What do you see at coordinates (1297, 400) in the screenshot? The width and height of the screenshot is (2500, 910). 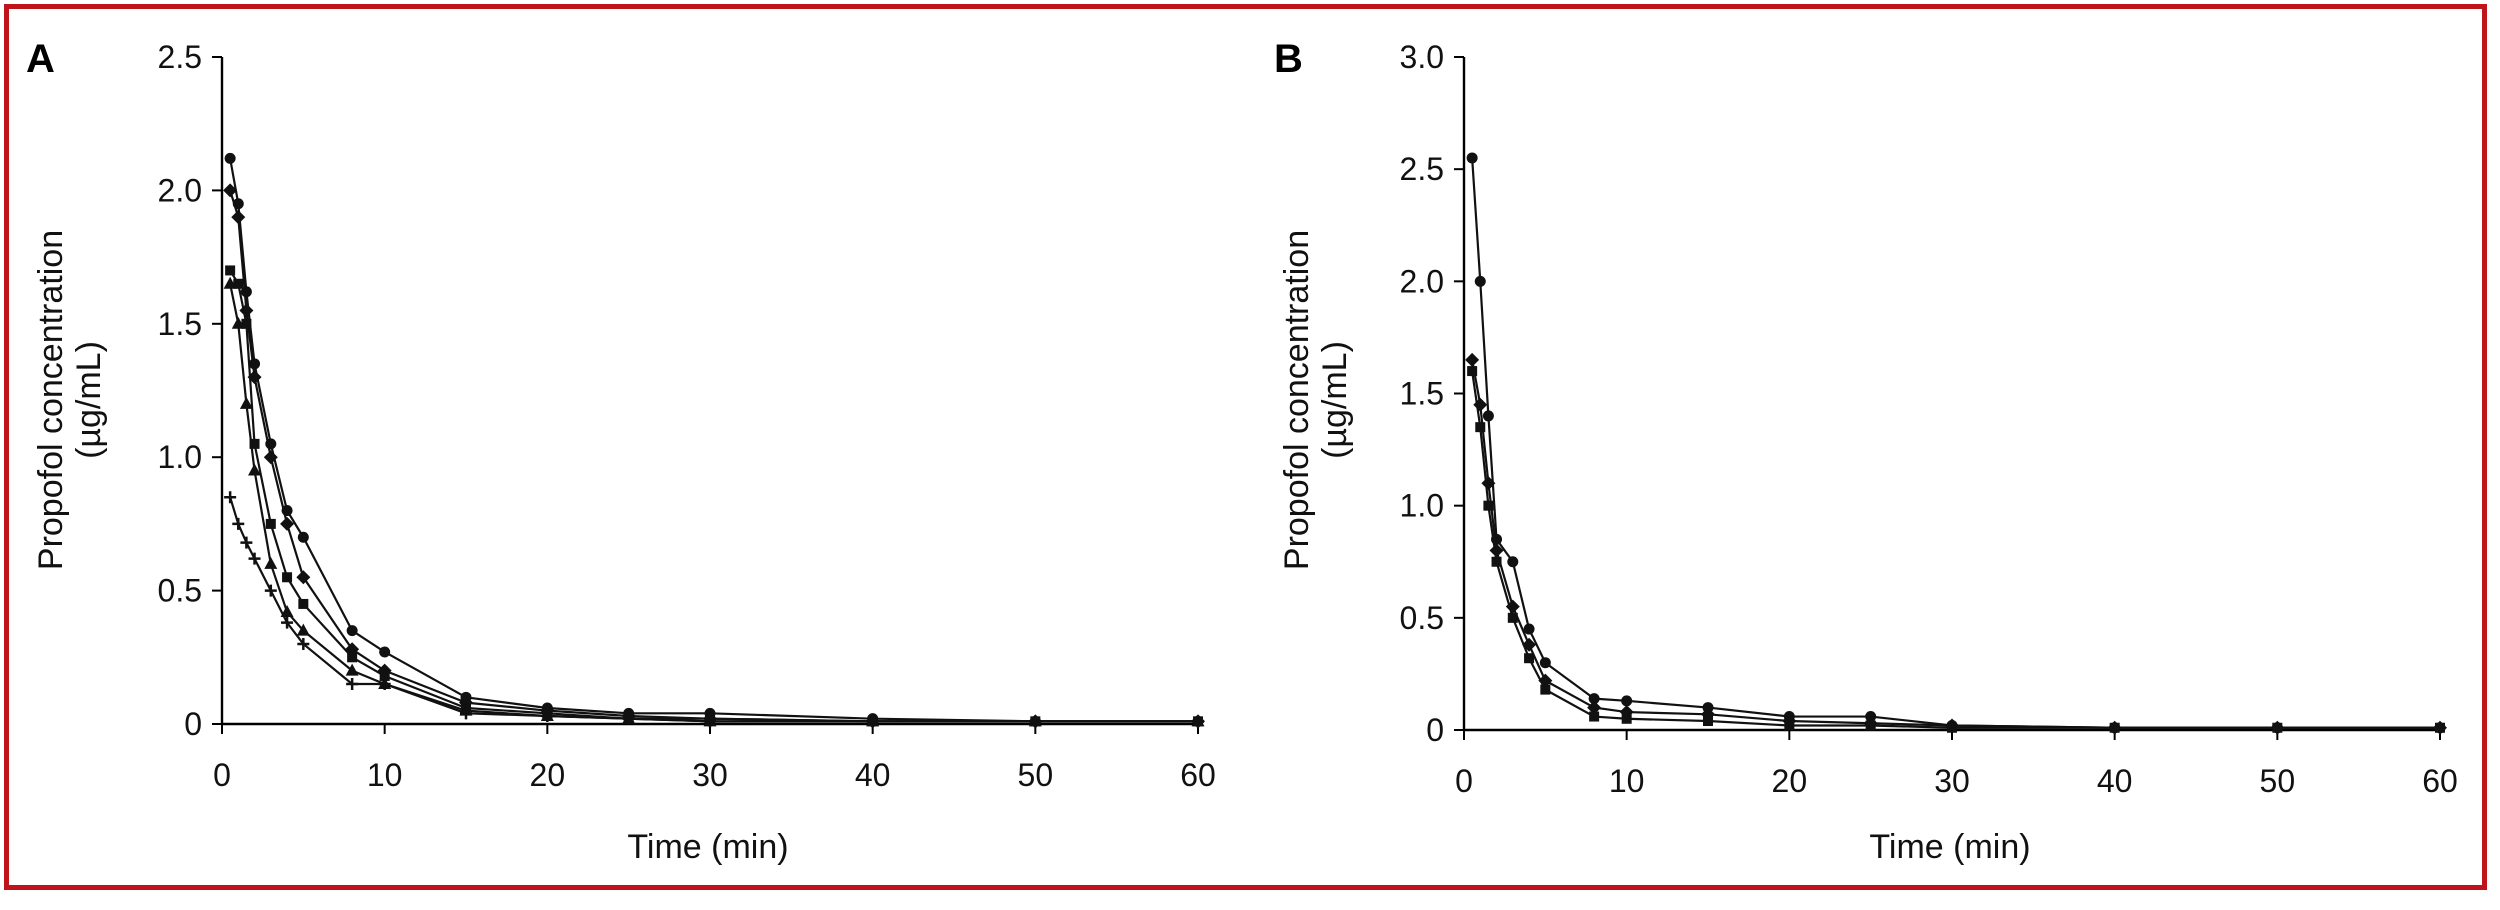 I see `panel-b-ylabel-line1: Propofol concentration` at bounding box center [1297, 400].